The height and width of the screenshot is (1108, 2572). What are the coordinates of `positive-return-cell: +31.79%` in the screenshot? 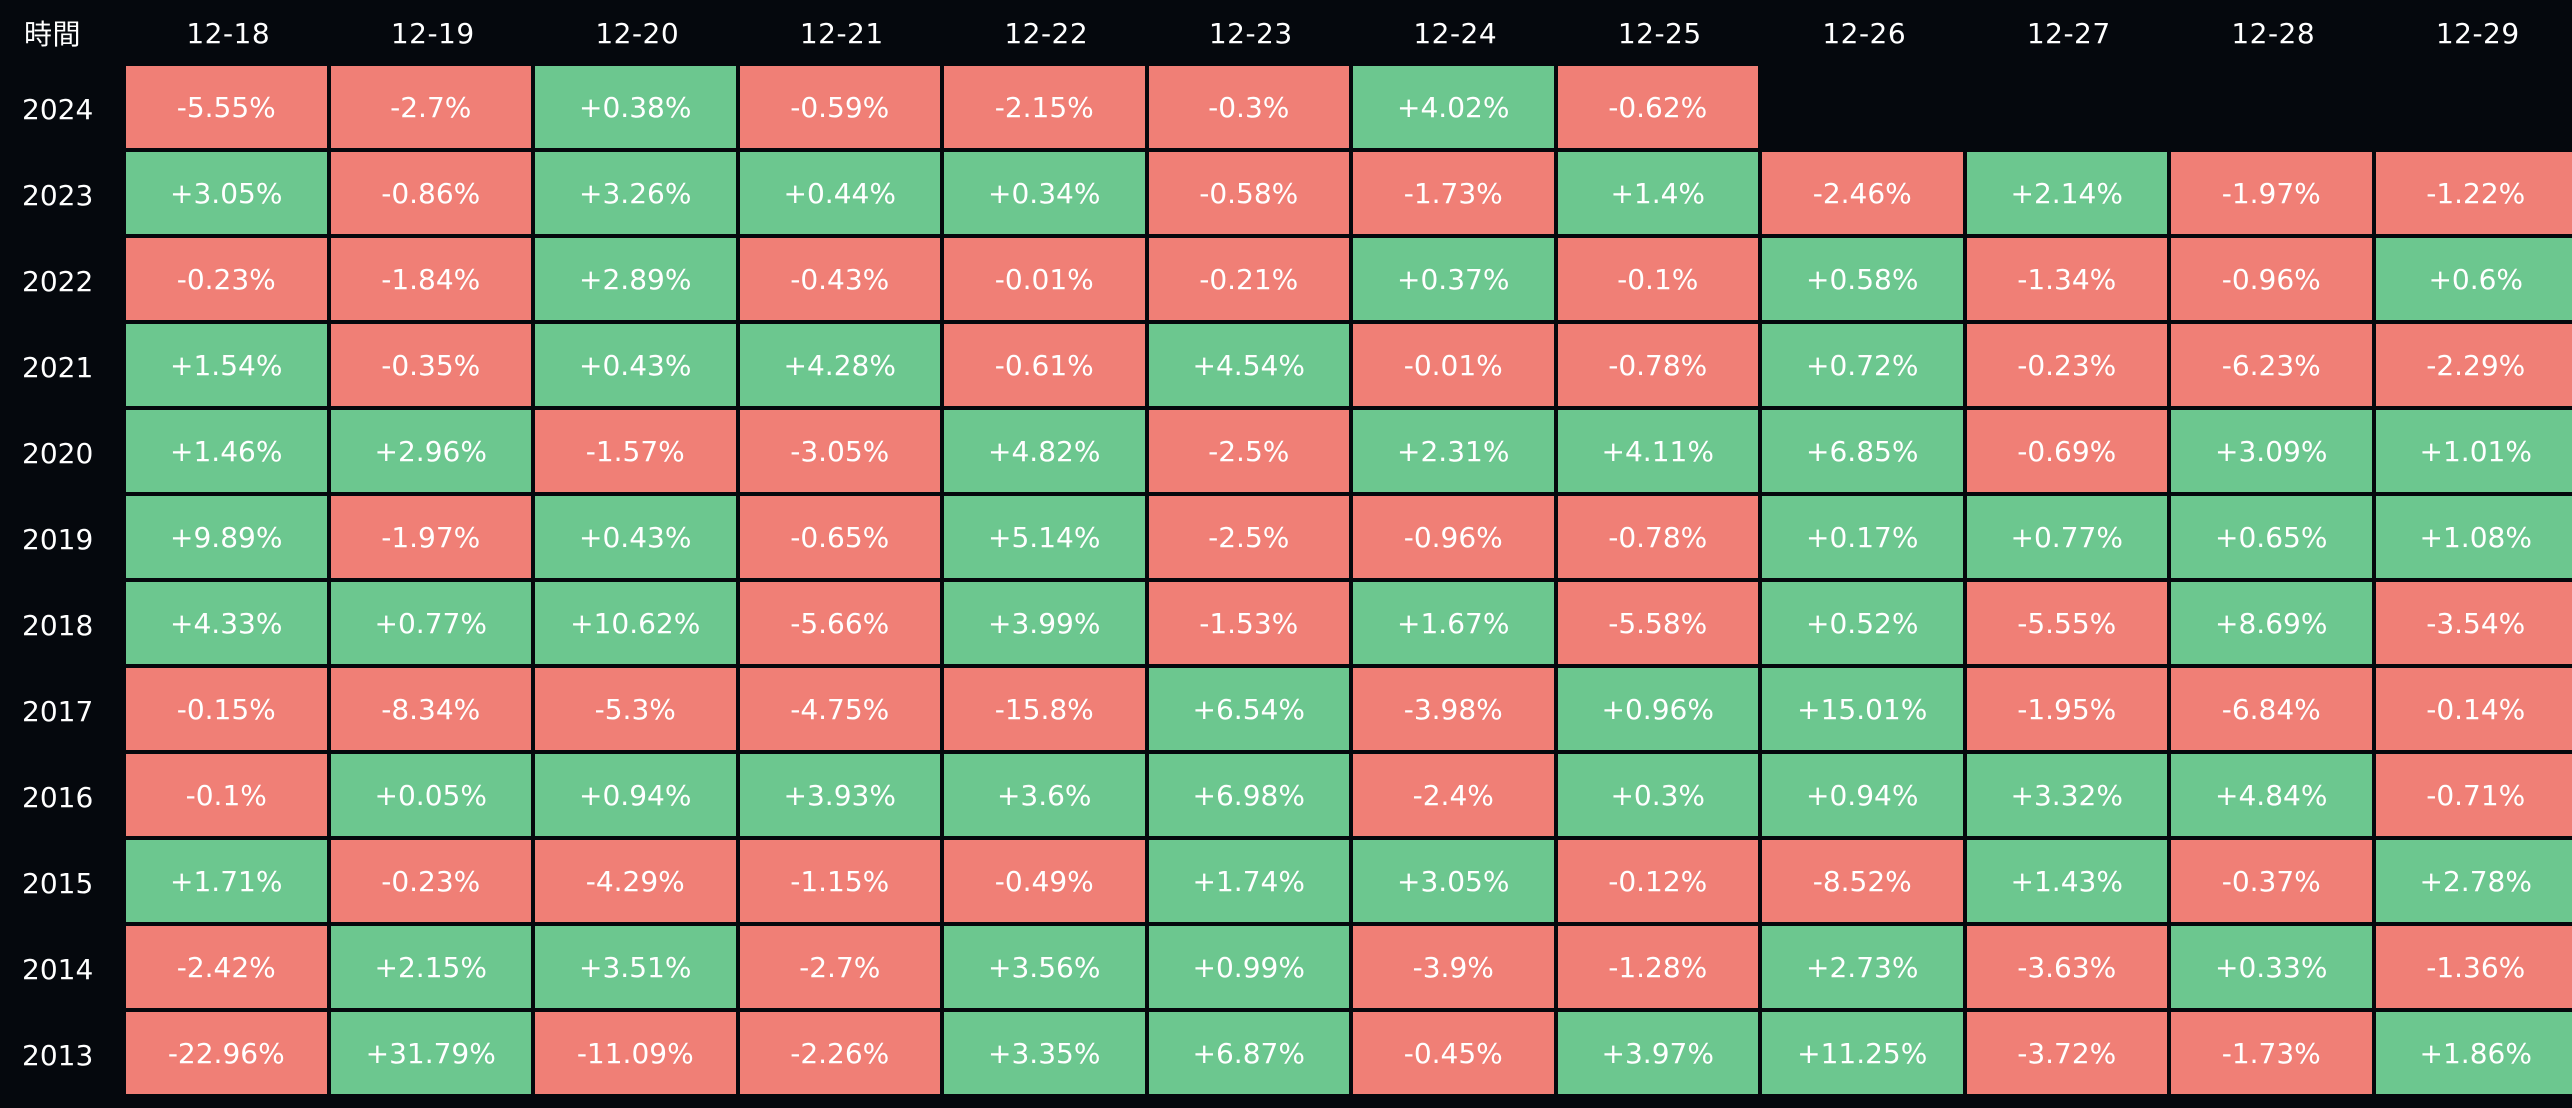 It's located at (432, 1055).